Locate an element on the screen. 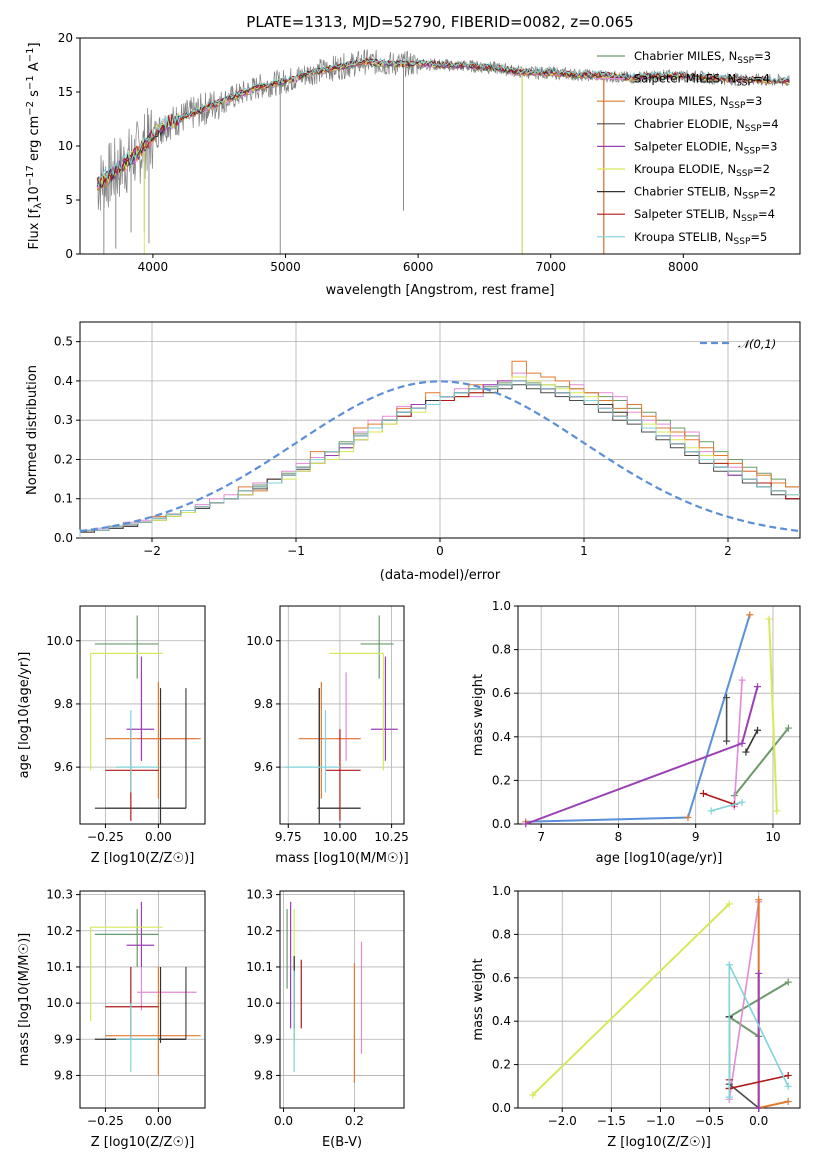 This screenshot has width=819, height=1170. x-tick-label: 7 is located at coordinates (541, 837).